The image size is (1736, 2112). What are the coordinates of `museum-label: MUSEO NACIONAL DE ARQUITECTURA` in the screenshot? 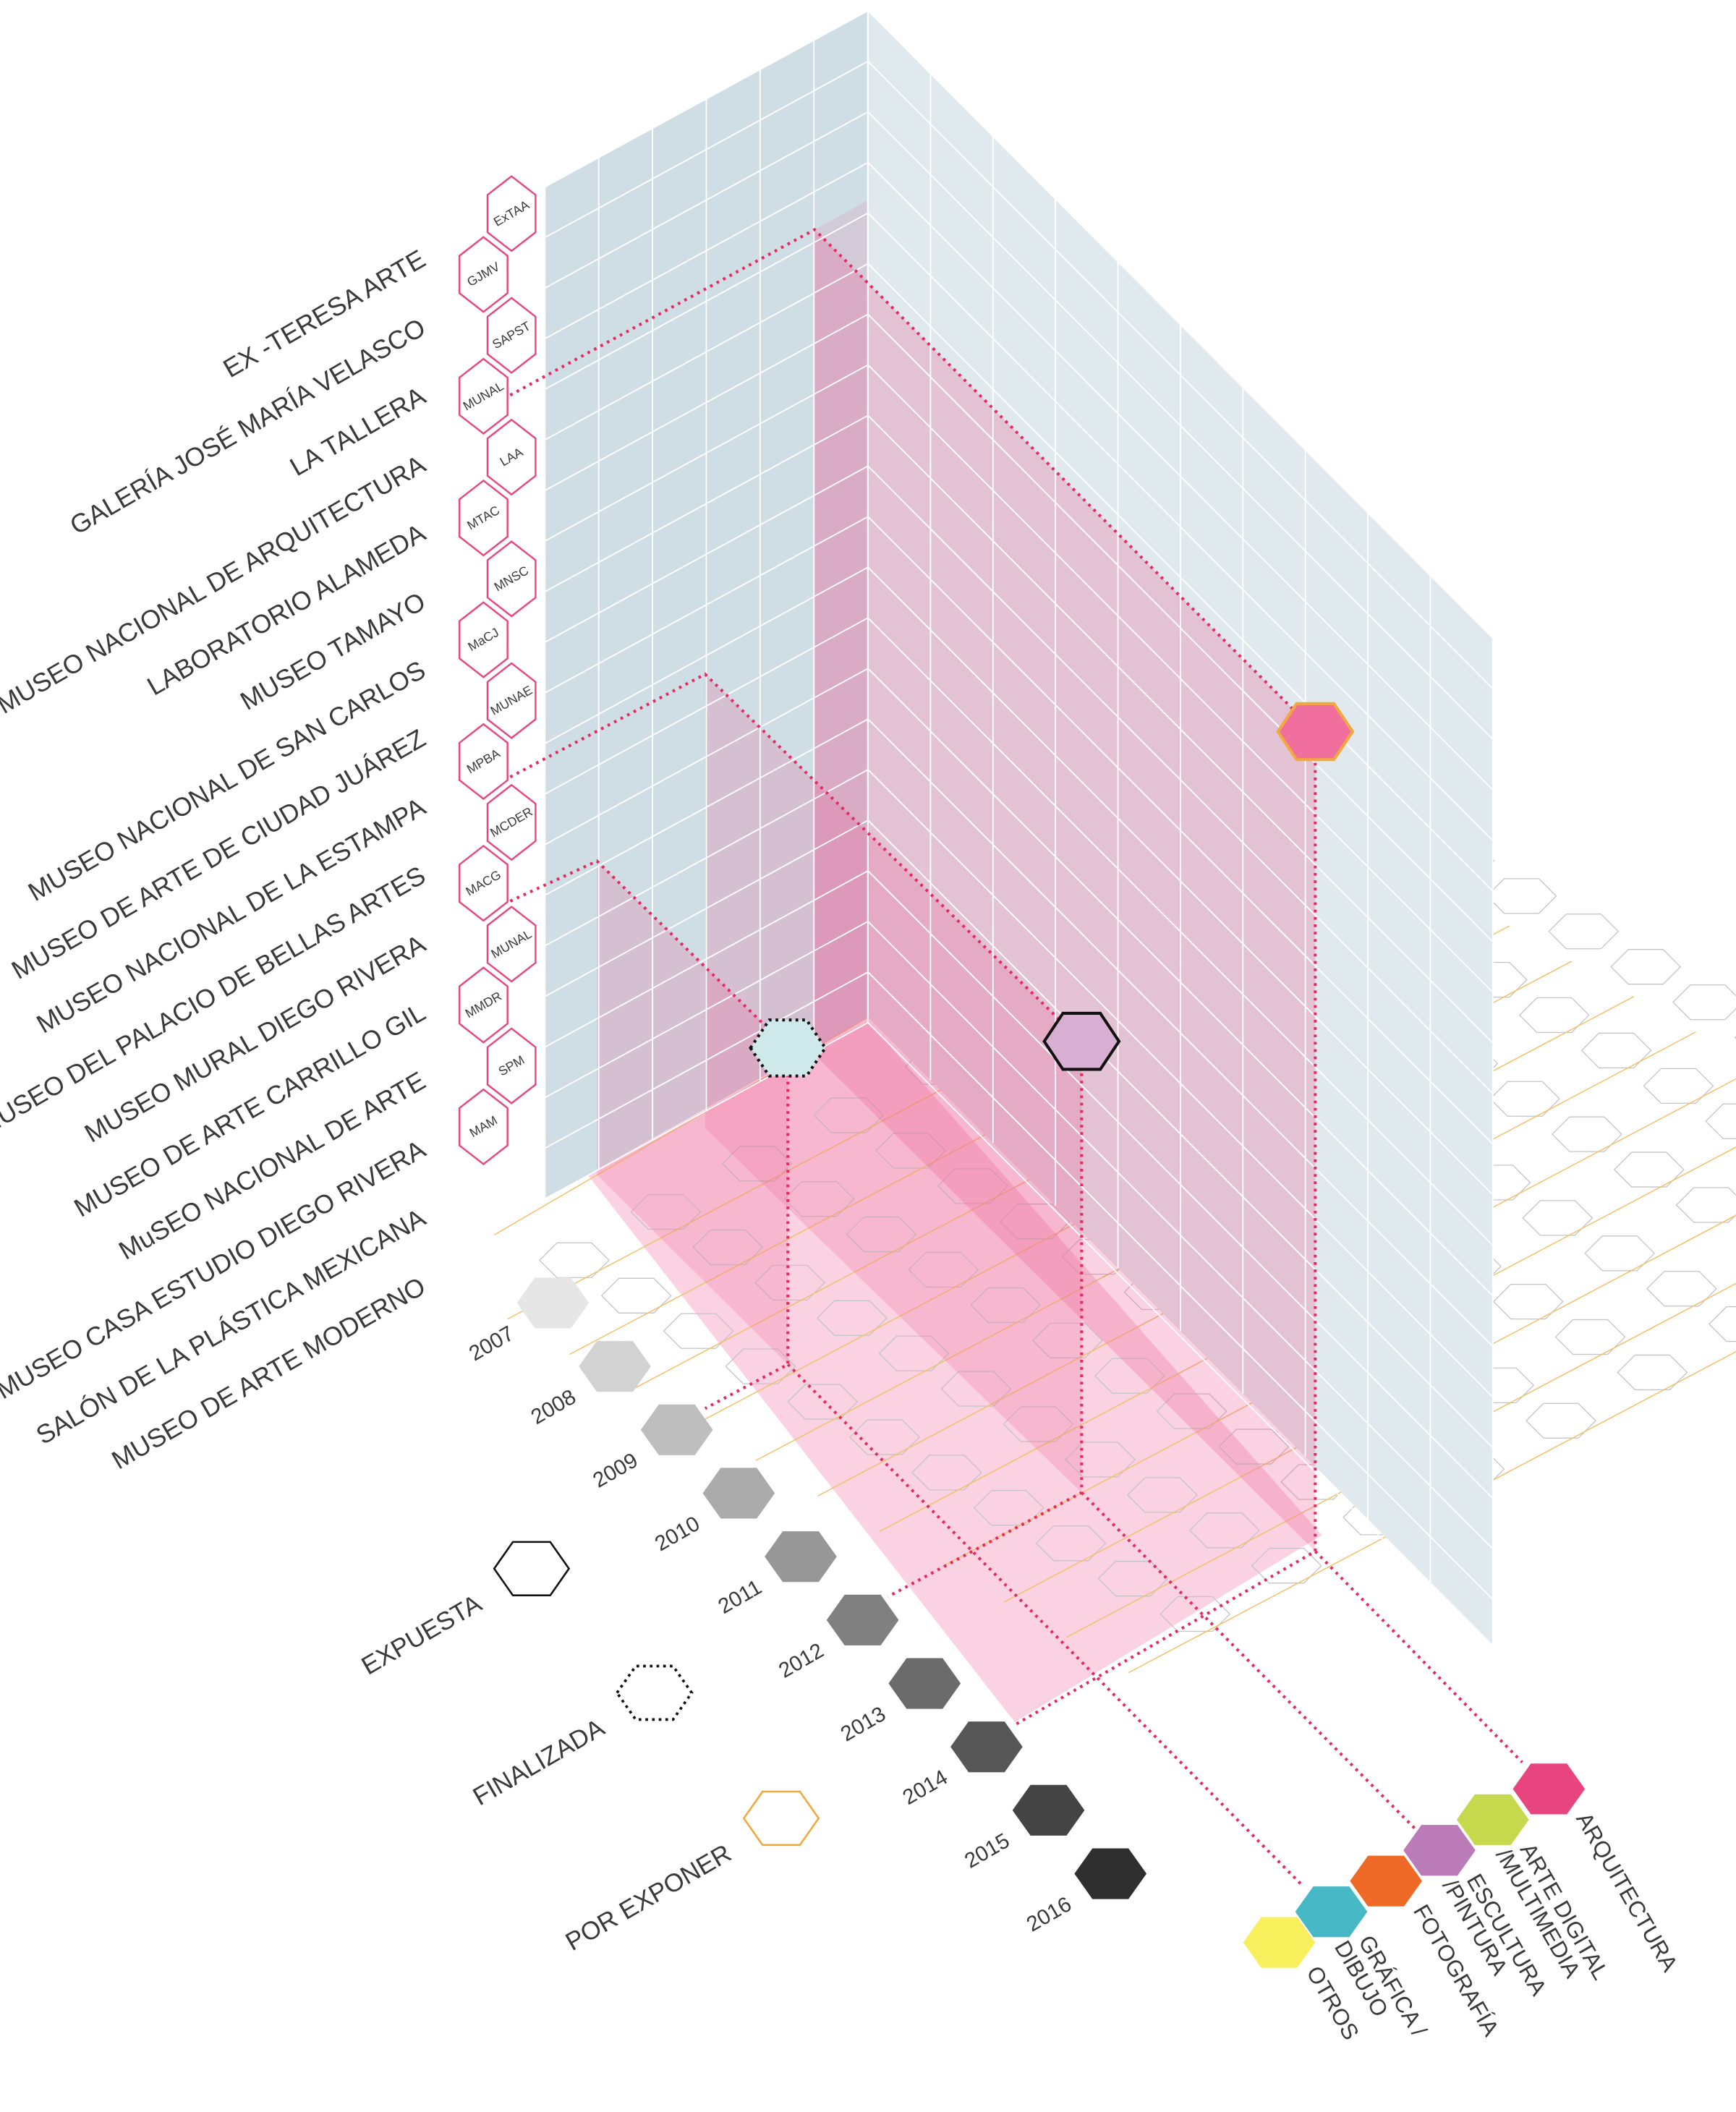 It's located at (215, 584).